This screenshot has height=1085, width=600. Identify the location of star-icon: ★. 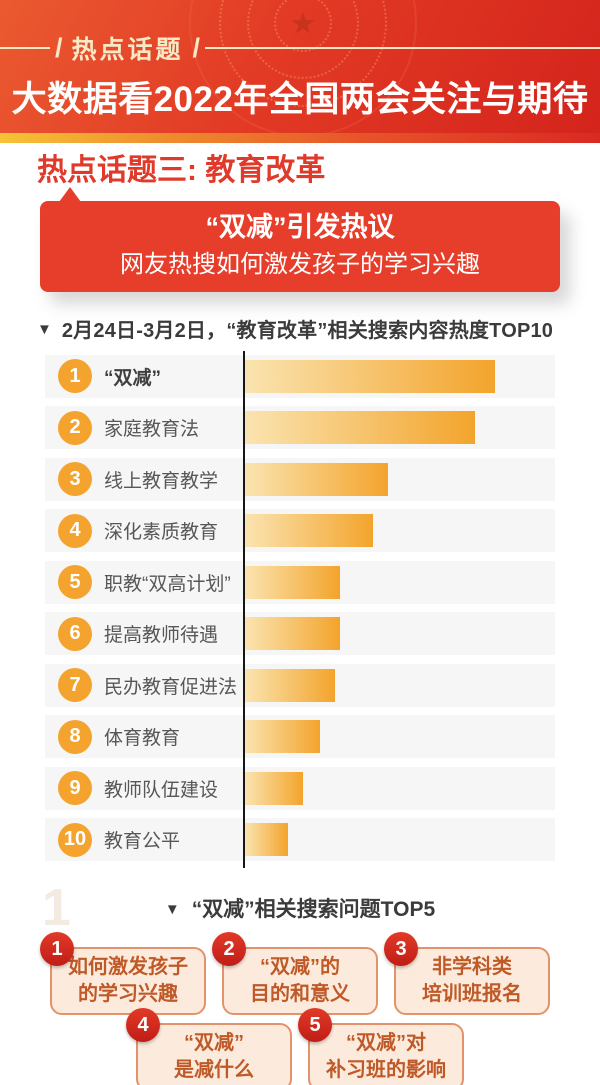
(303, 24).